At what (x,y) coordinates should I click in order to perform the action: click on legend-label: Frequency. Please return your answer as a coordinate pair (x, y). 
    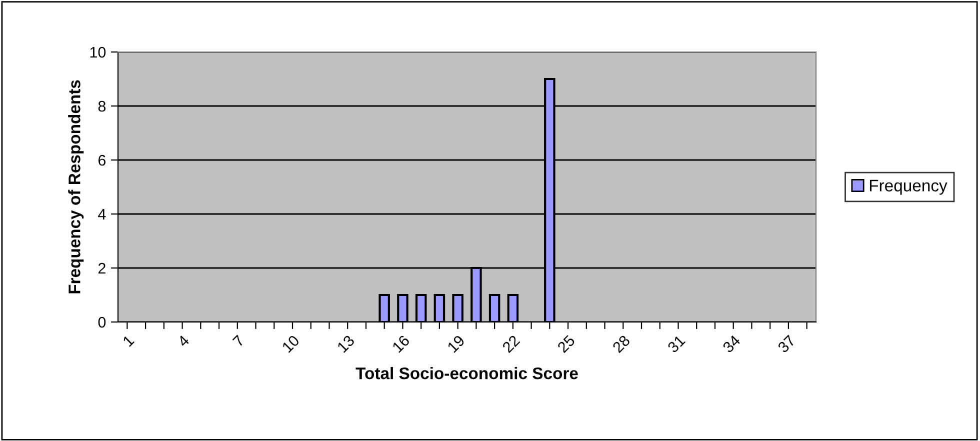
    Looking at the image, I should click on (909, 187).